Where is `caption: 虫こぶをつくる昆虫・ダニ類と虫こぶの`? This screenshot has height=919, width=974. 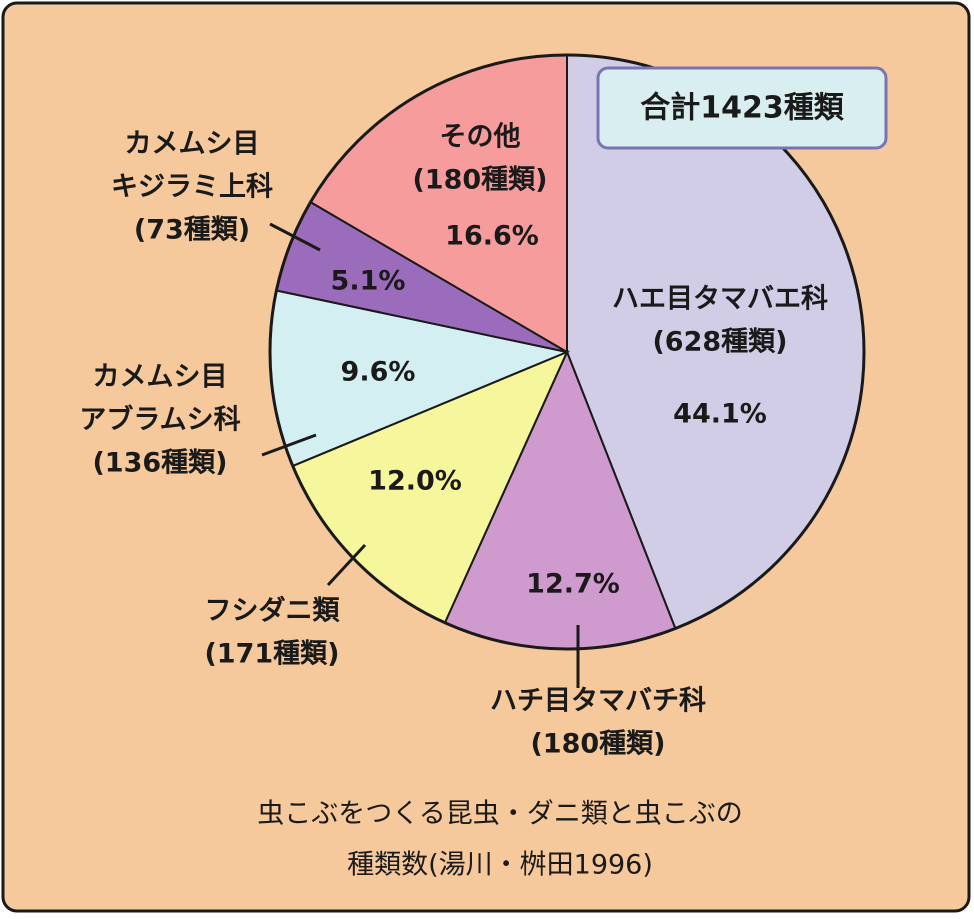 caption: 虫こぶをつくる昆虫・ダニ類と虫こぶの is located at coordinates (499, 814).